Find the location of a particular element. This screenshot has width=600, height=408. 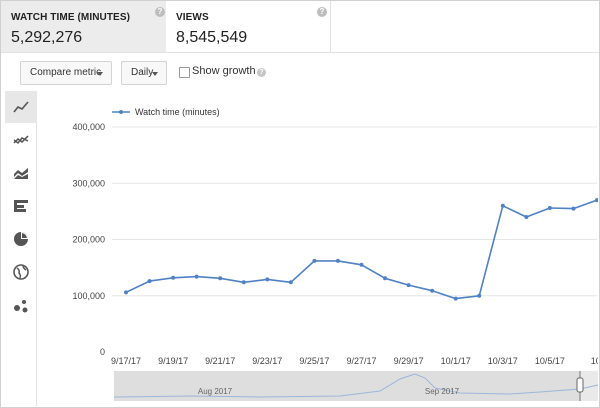

x-tick-label: 9/27/17 is located at coordinates (361, 361).